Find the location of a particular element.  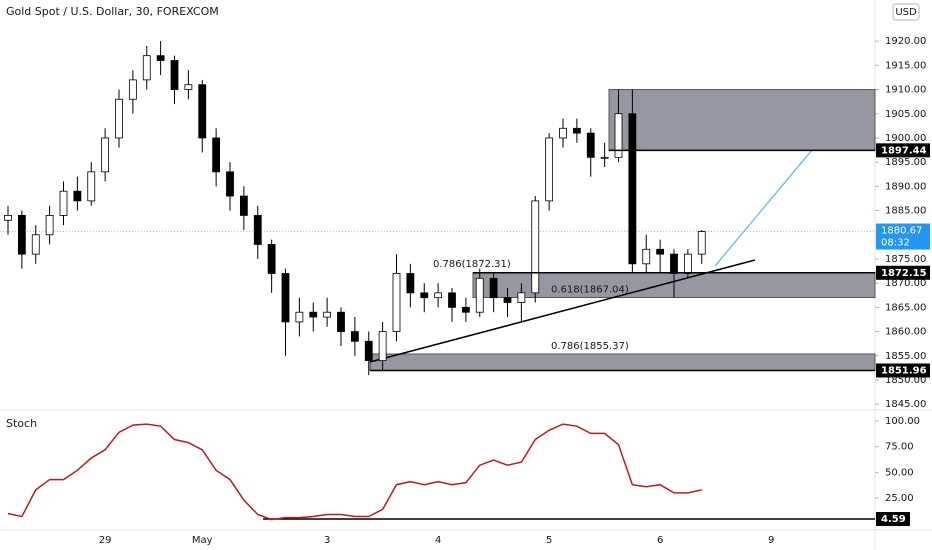

fib-label: 0.786(1855.37) is located at coordinates (590, 346).